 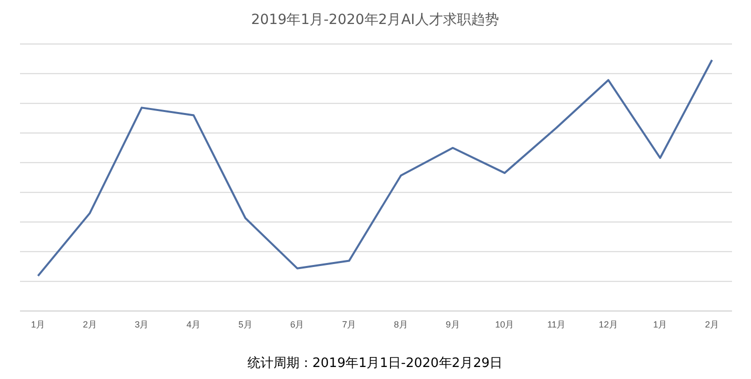 What do you see at coordinates (245, 324) in the screenshot?
I see `x-tick-label: 5月` at bounding box center [245, 324].